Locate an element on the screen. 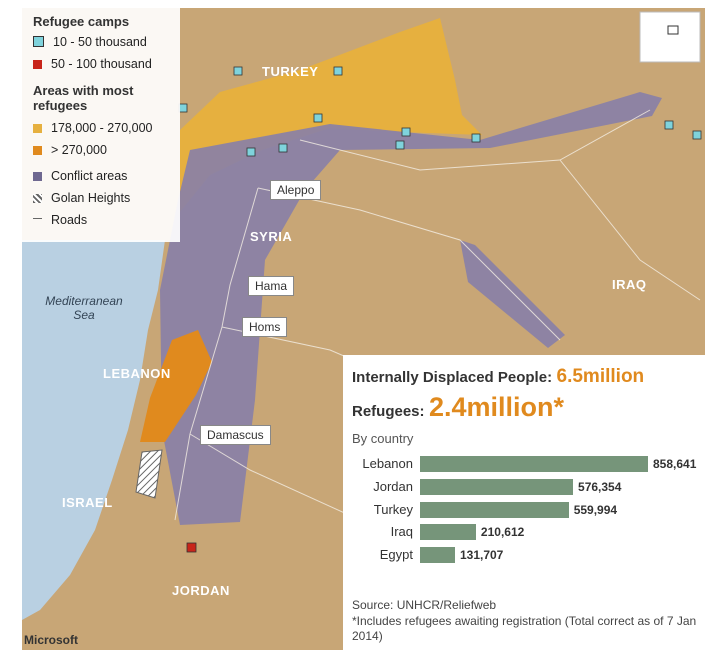 Image resolution: width=720 pixels, height=667 pixels. sea-label: Mediterranean Sea is located at coordinates (84, 308).